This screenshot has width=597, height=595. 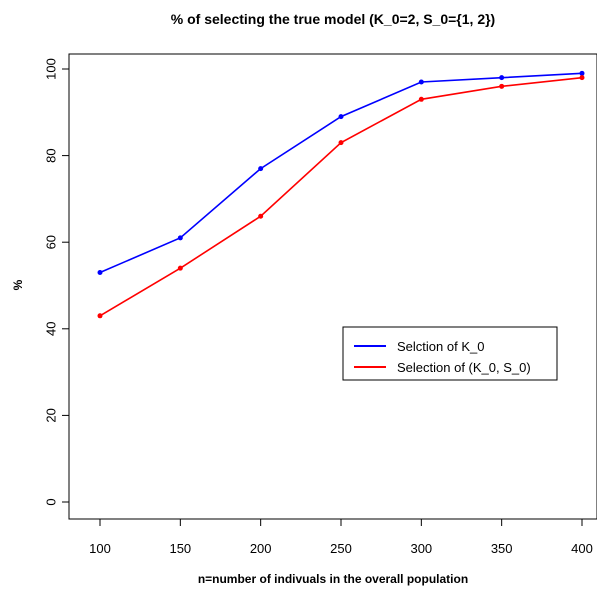 I want to click on y-axis-label: %, so click(x=18, y=284).